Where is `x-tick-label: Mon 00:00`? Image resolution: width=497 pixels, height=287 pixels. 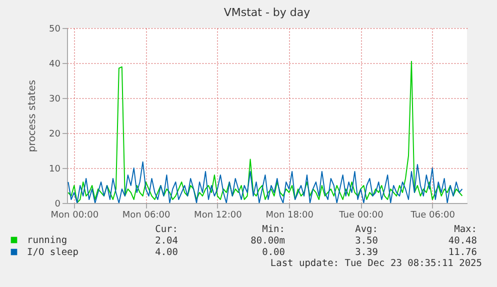
x-tick-label: Mon 00:00 is located at coordinates (74, 215).